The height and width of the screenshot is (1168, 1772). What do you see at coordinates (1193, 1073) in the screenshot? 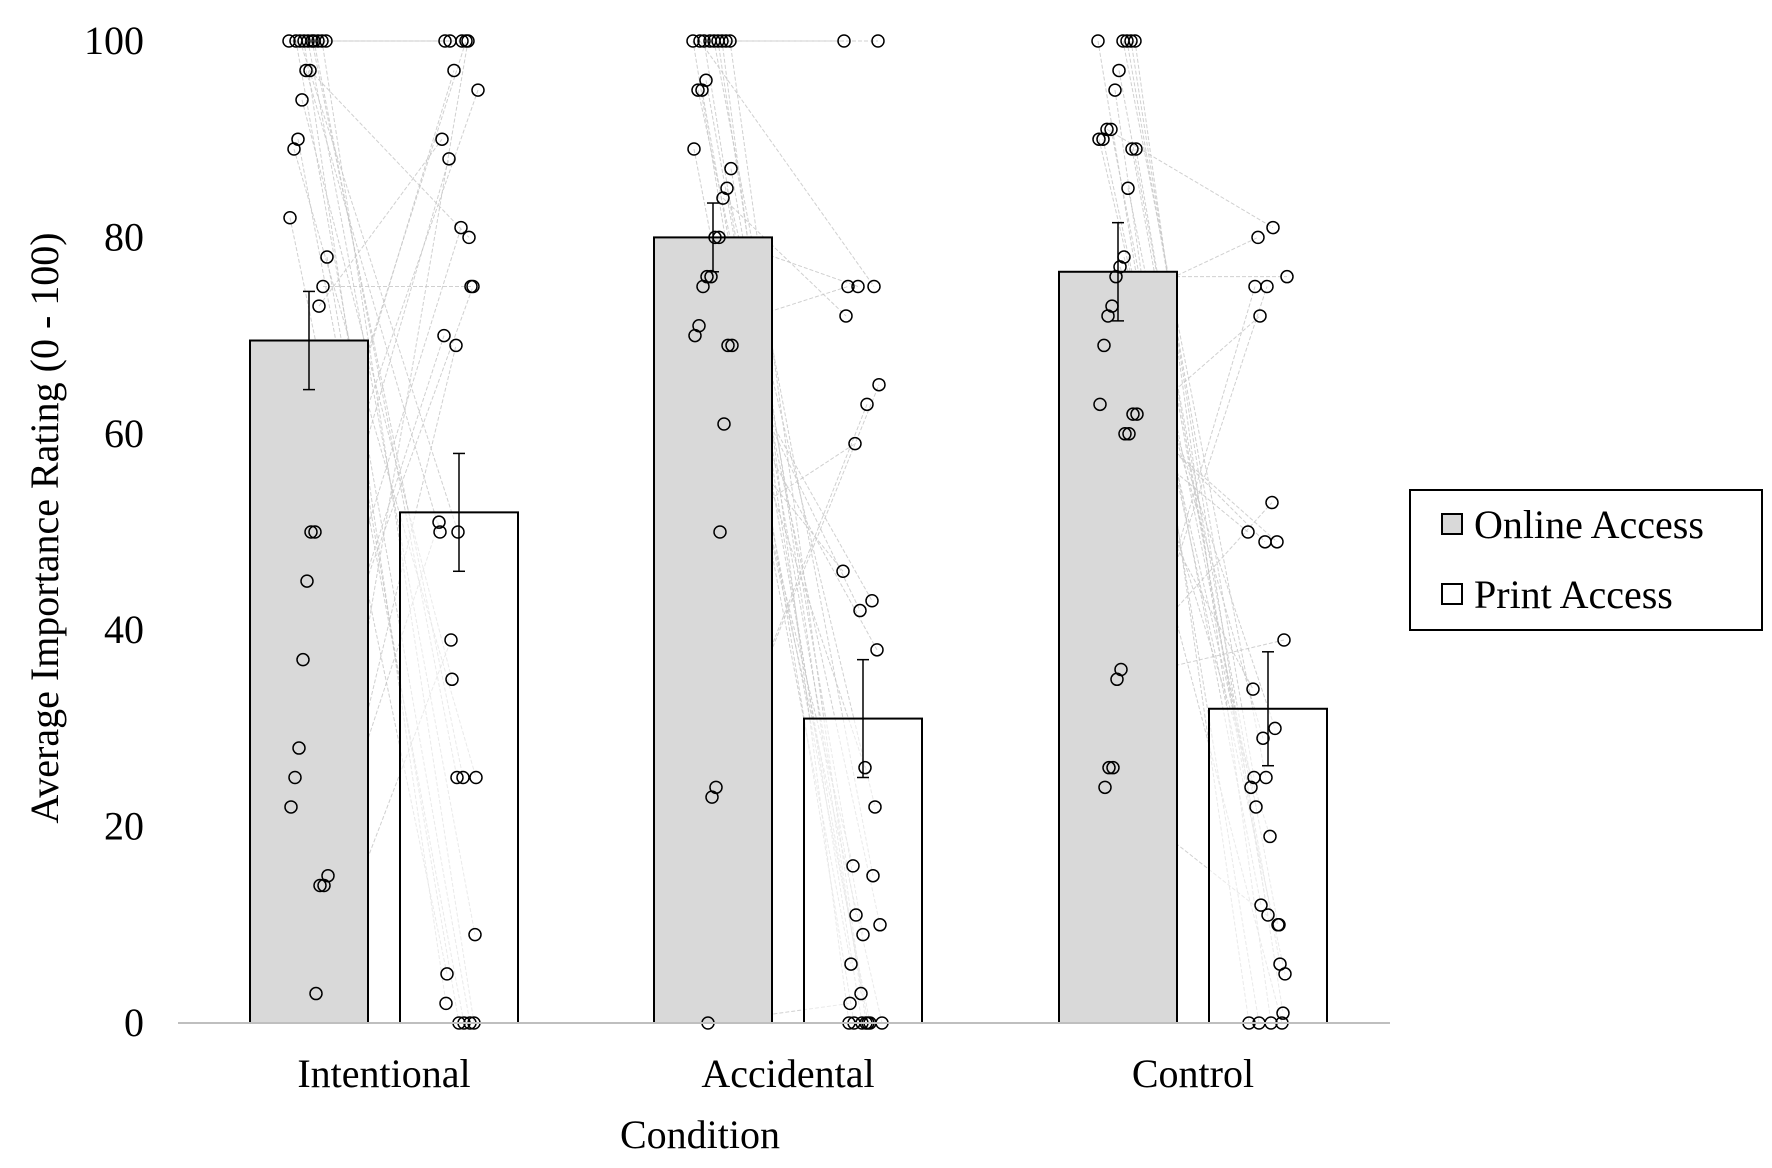
I see `x-category-label: Control` at bounding box center [1193, 1073].